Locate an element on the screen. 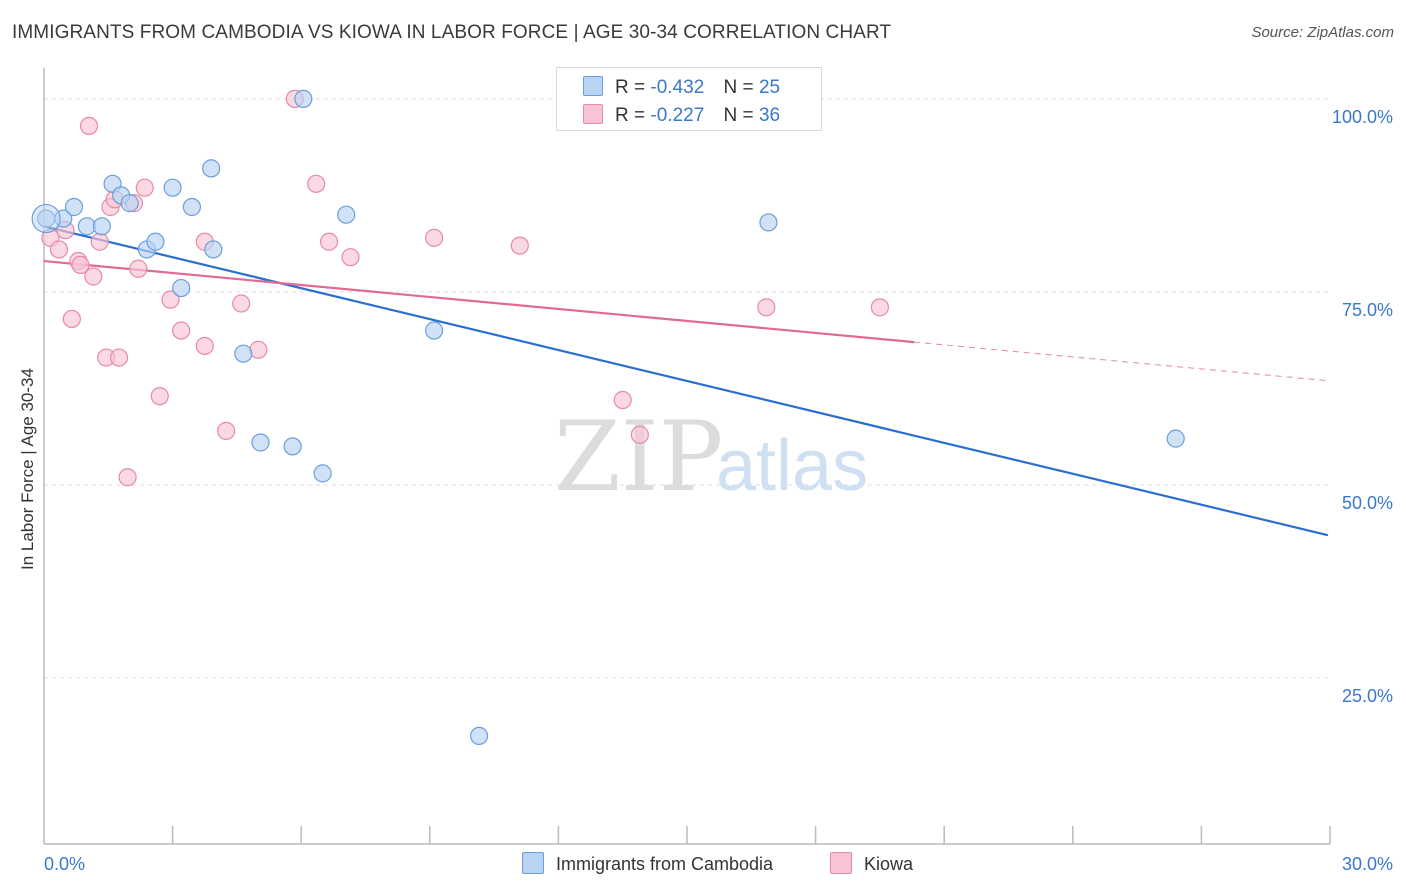  legend-r-label-a: R = is located at coordinates (630, 87).